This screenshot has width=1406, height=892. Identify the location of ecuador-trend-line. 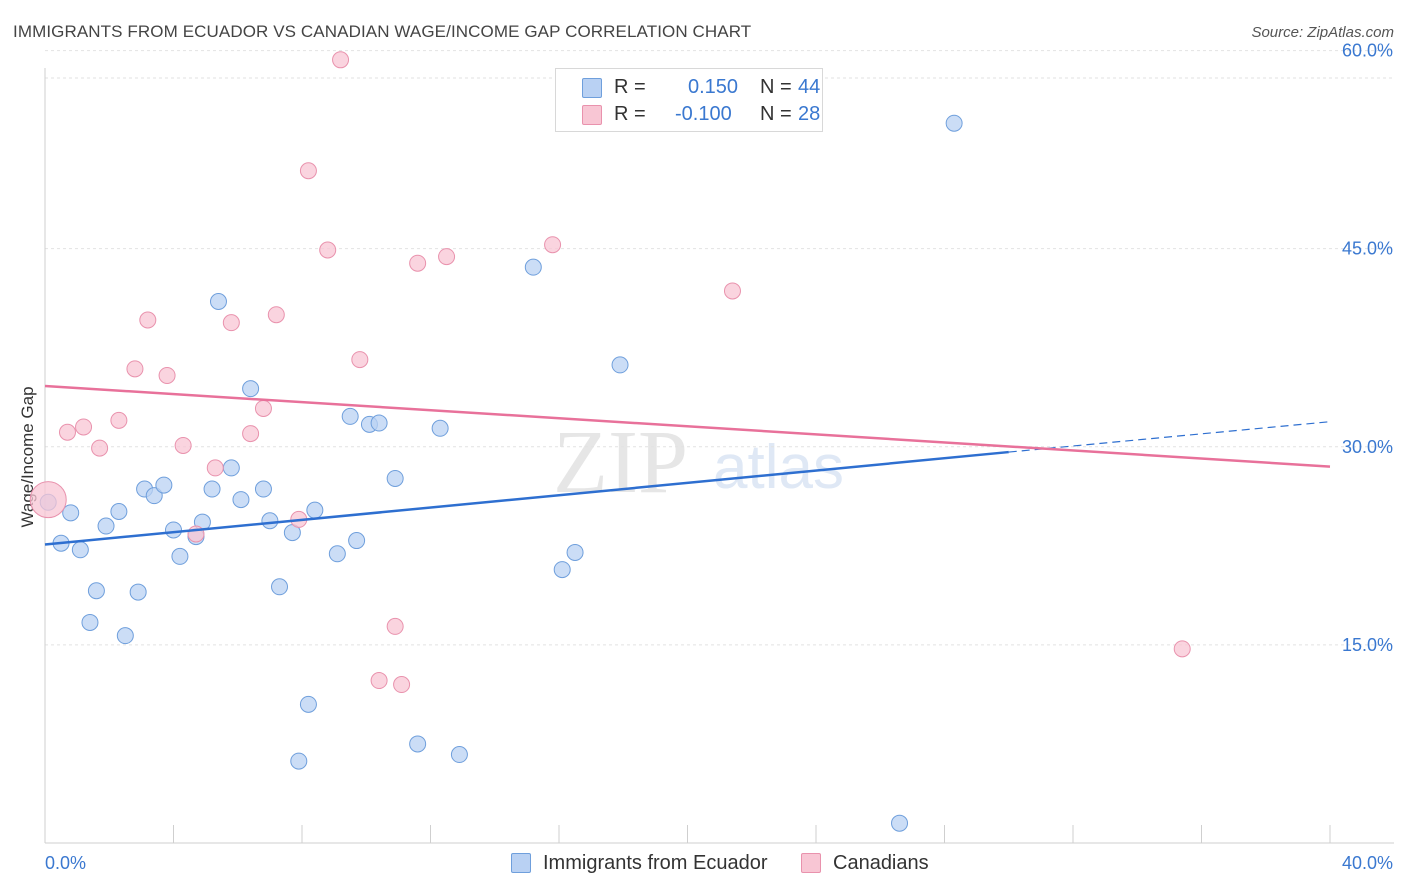
(526, 498).